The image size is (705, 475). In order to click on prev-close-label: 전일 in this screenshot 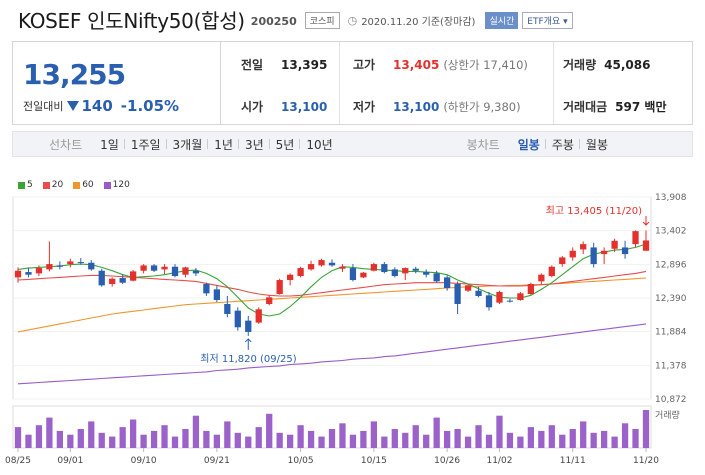, I will do `click(252, 65)`.